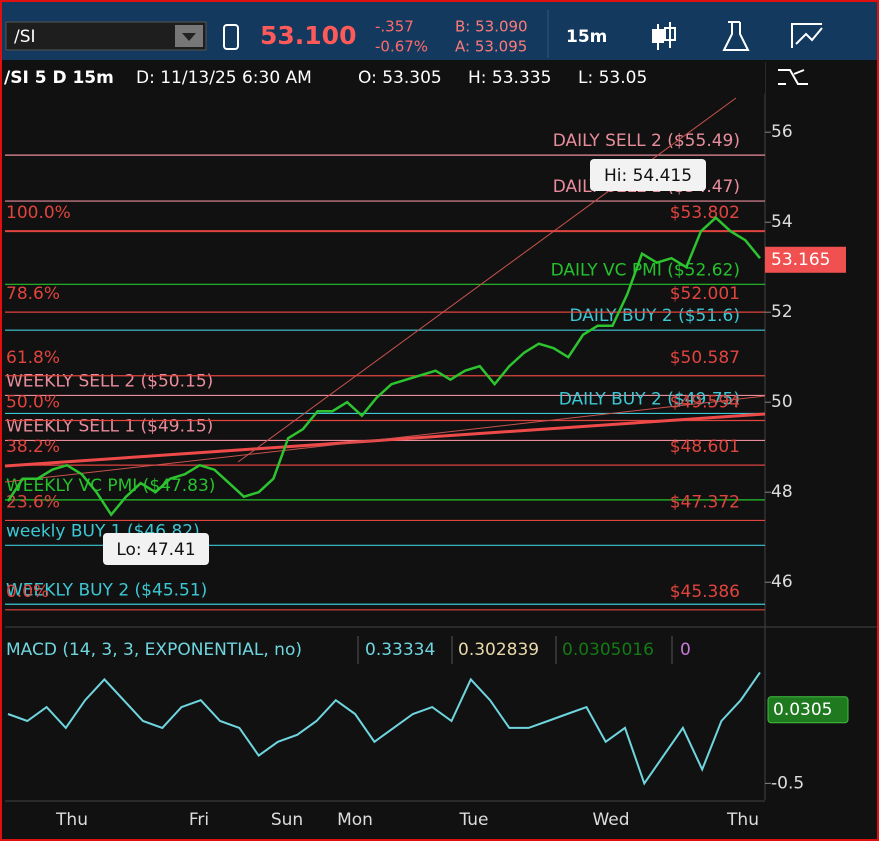  What do you see at coordinates (491, 27) in the screenshot?
I see `bid: B: 53.090` at bounding box center [491, 27].